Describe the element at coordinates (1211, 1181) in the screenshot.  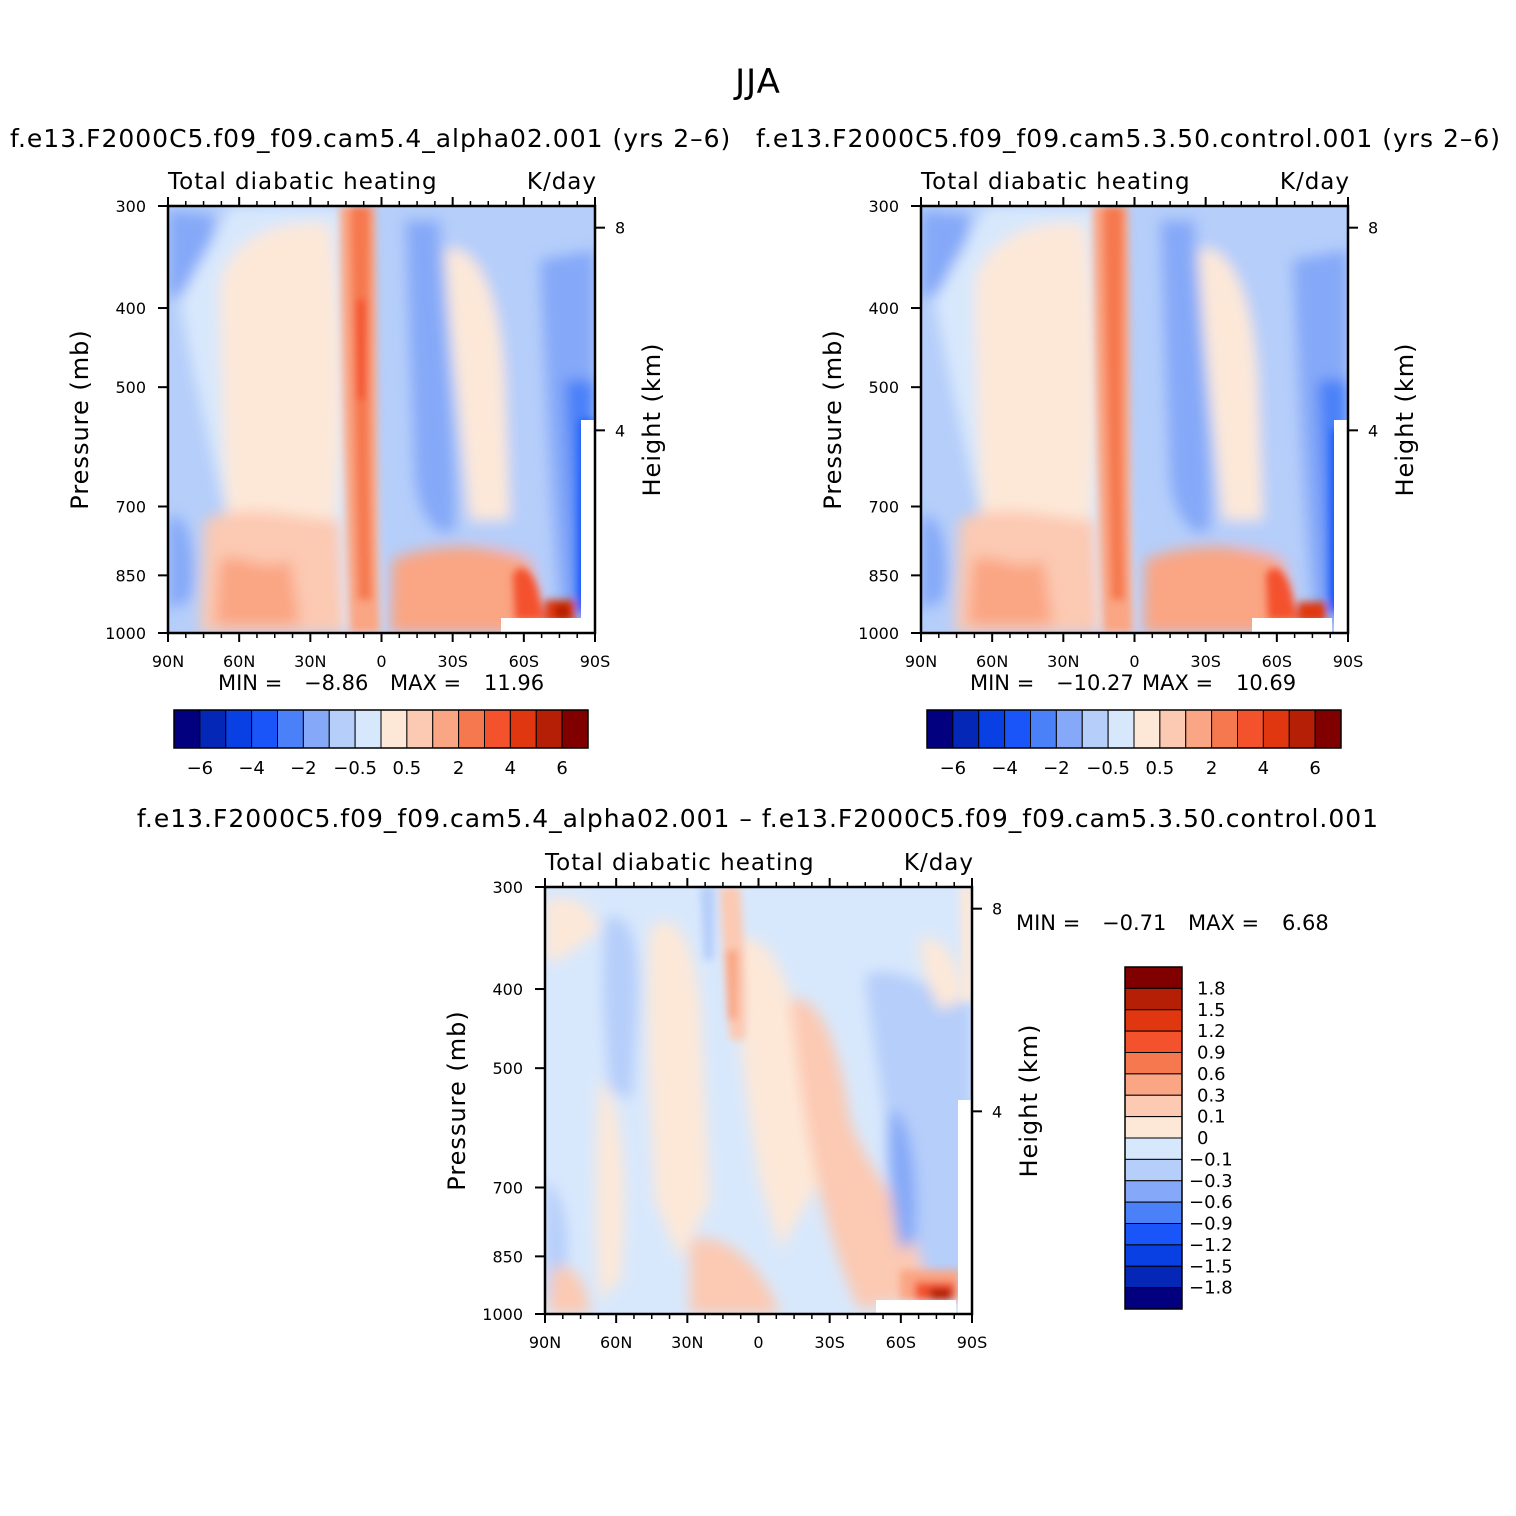
I see `colorbar-label: −0.3` at that location.